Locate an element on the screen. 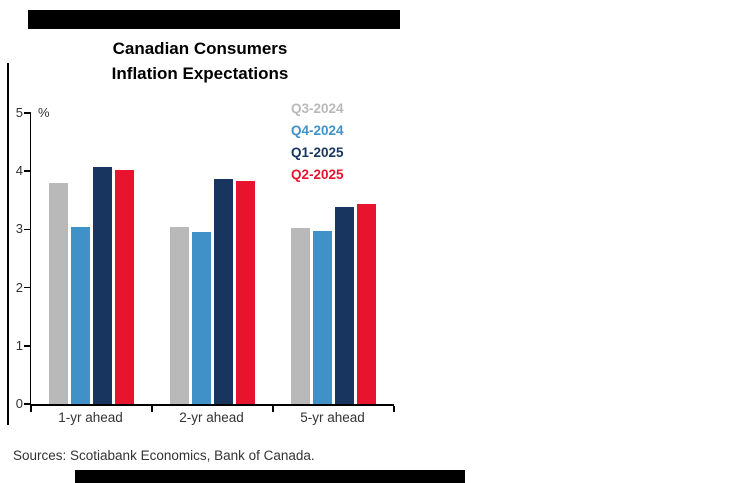 The image size is (748, 483). y-tick-label: 4 is located at coordinates (19, 171).